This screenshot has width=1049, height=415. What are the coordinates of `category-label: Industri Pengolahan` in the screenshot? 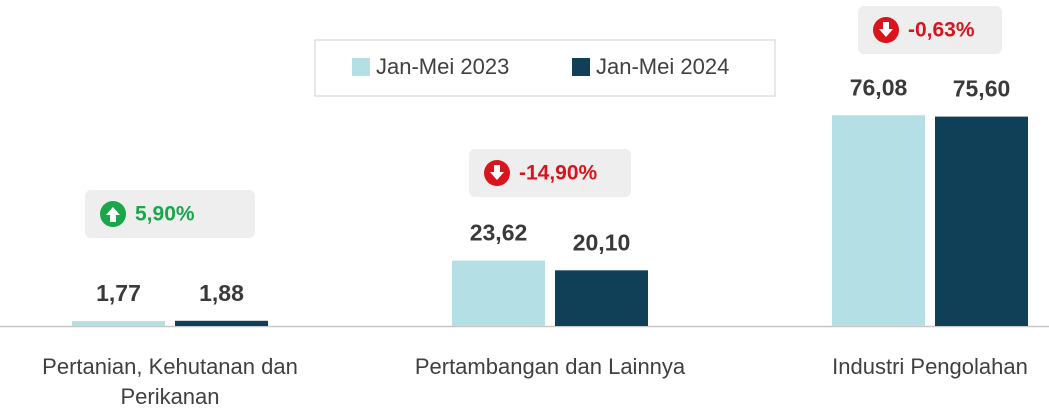 It's located at (930, 366).